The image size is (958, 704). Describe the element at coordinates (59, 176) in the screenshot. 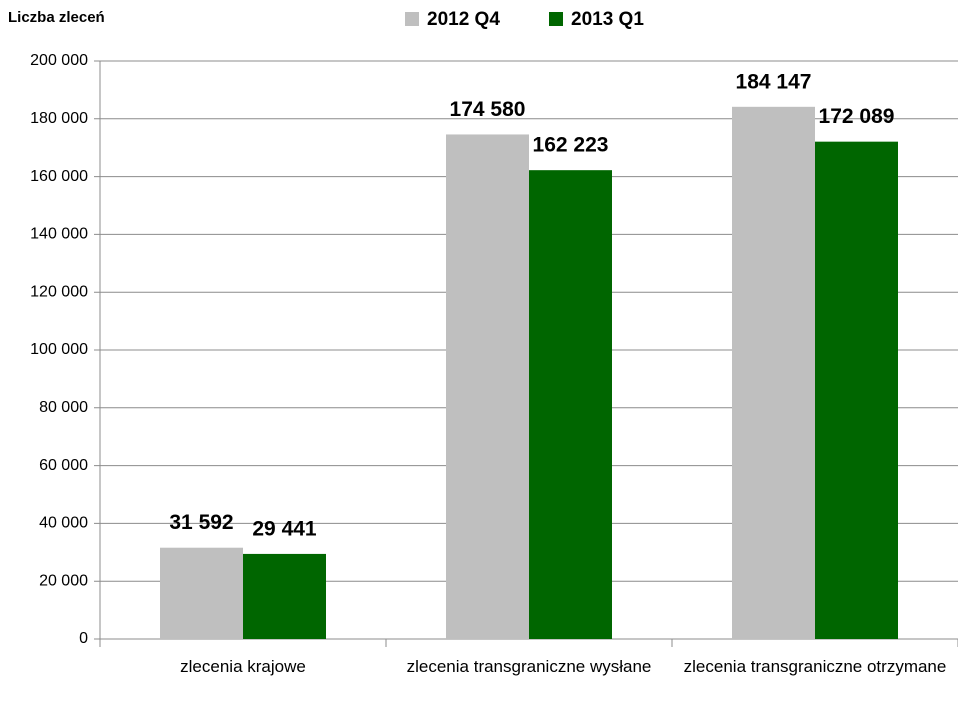

I see `y-tick-label: 160 000` at that location.